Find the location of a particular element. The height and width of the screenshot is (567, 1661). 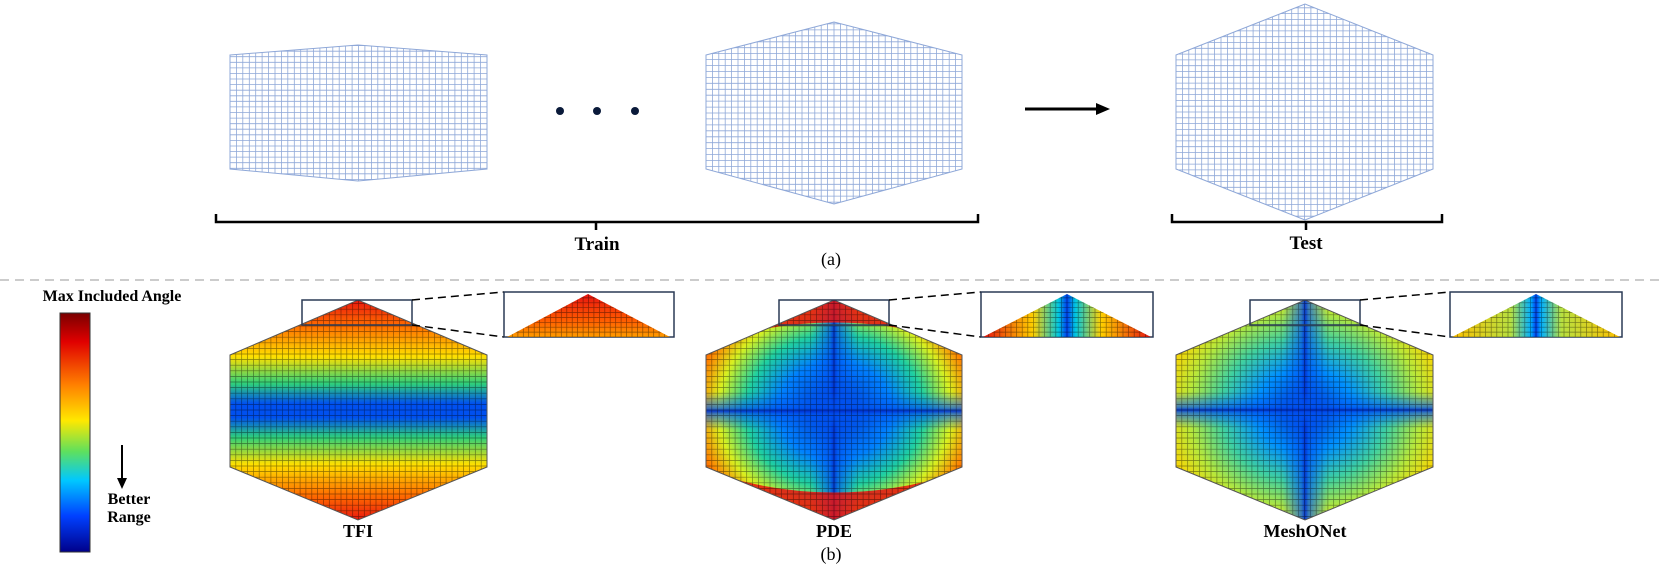

tfi-zoom-inset is located at coordinates (589, 314).